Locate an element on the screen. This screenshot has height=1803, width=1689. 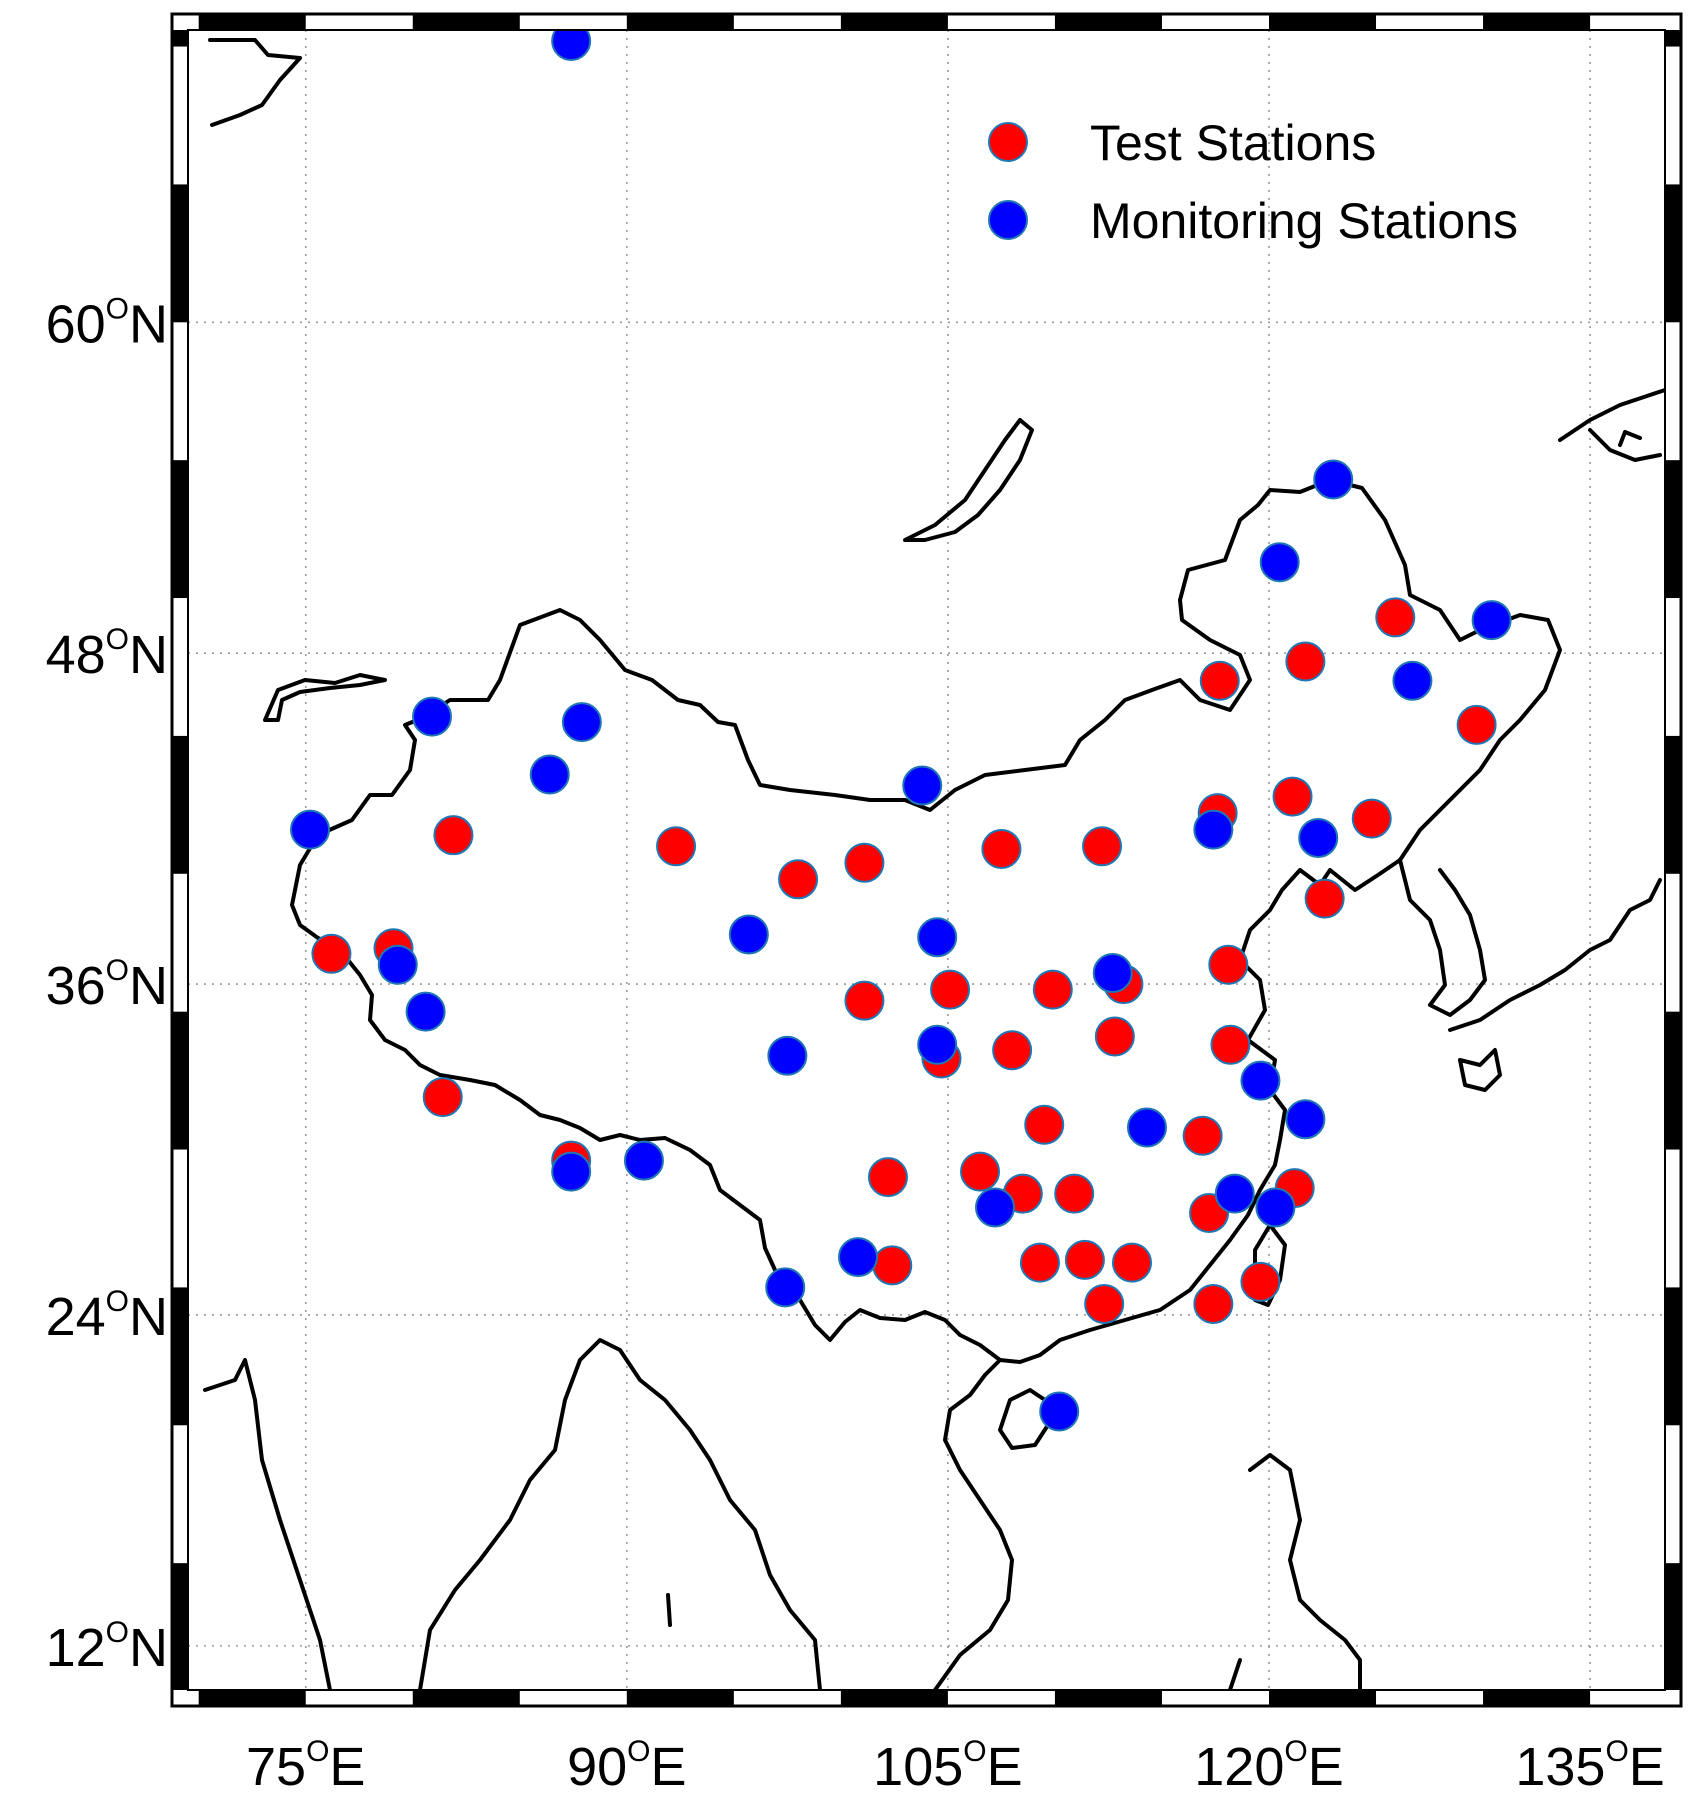
far-east-coast is located at coordinates (1611, 425).